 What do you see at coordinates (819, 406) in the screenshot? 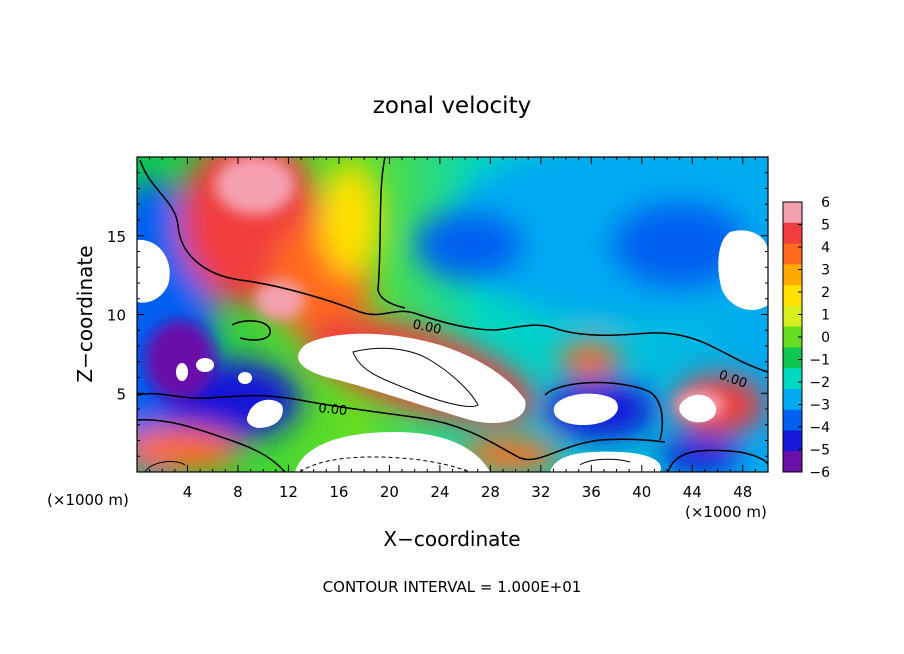
I see `colorbar-tick-label: −3` at bounding box center [819, 406].